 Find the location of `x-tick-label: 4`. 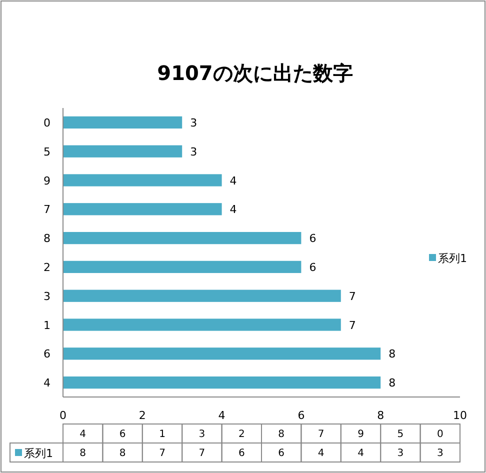

x-tick-label: 4 is located at coordinates (222, 415).